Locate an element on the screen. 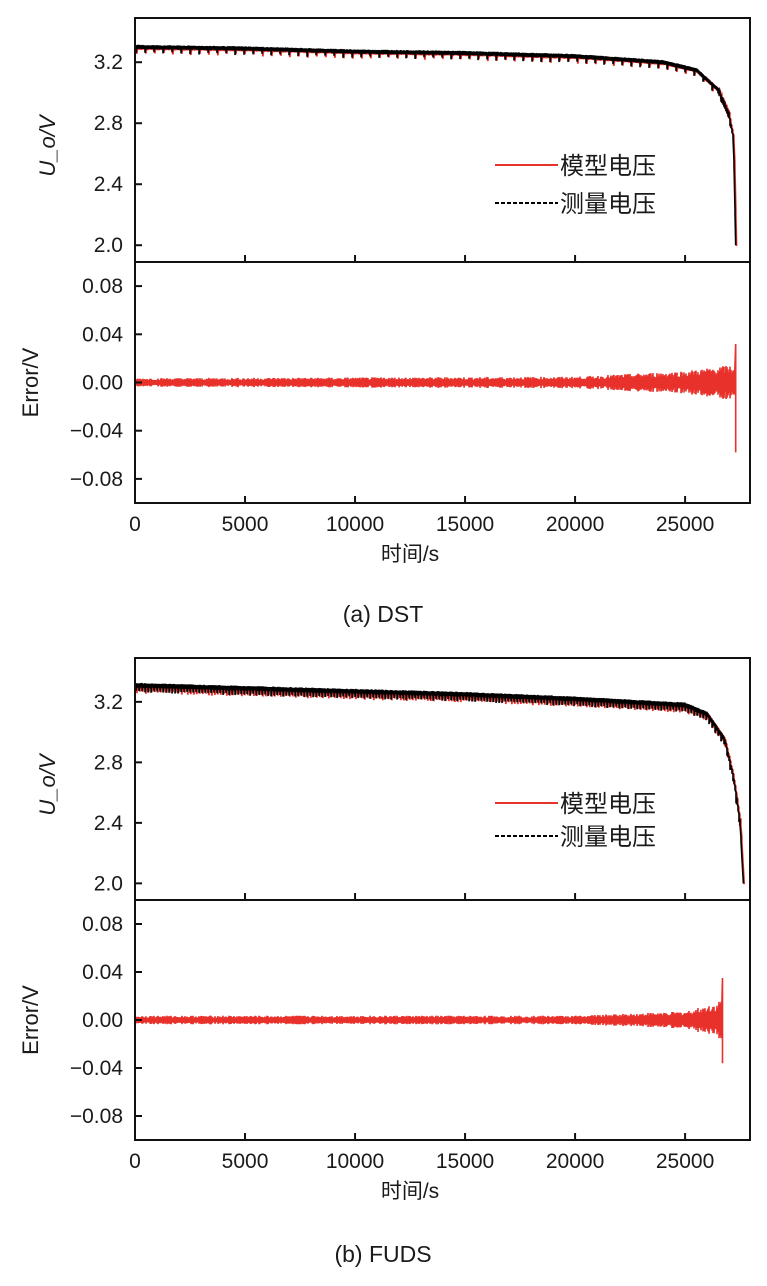 The height and width of the screenshot is (1286, 767). series-line-model-voltage is located at coordinates (440, 784).